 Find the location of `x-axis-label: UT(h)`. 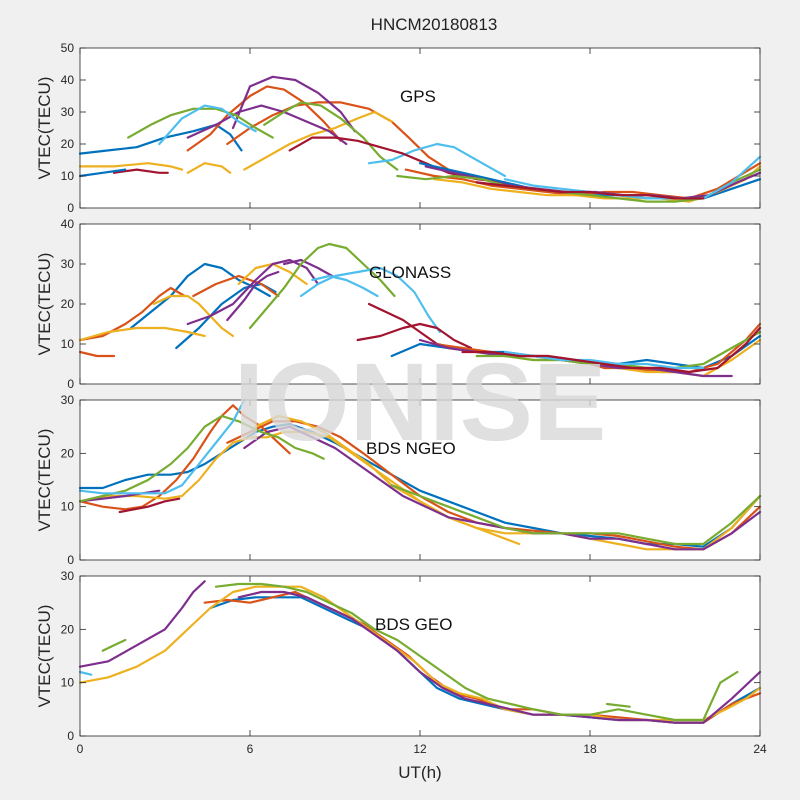

x-axis-label: UT(h) is located at coordinates (419, 772).